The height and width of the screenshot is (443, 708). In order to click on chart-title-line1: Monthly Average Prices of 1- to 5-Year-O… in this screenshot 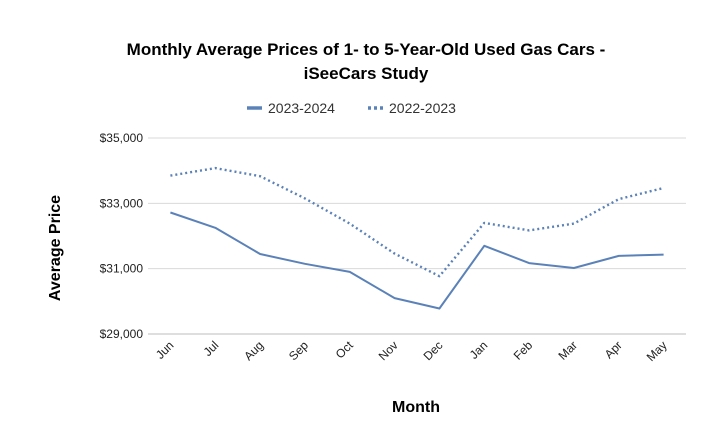, I will do `click(366, 49)`.